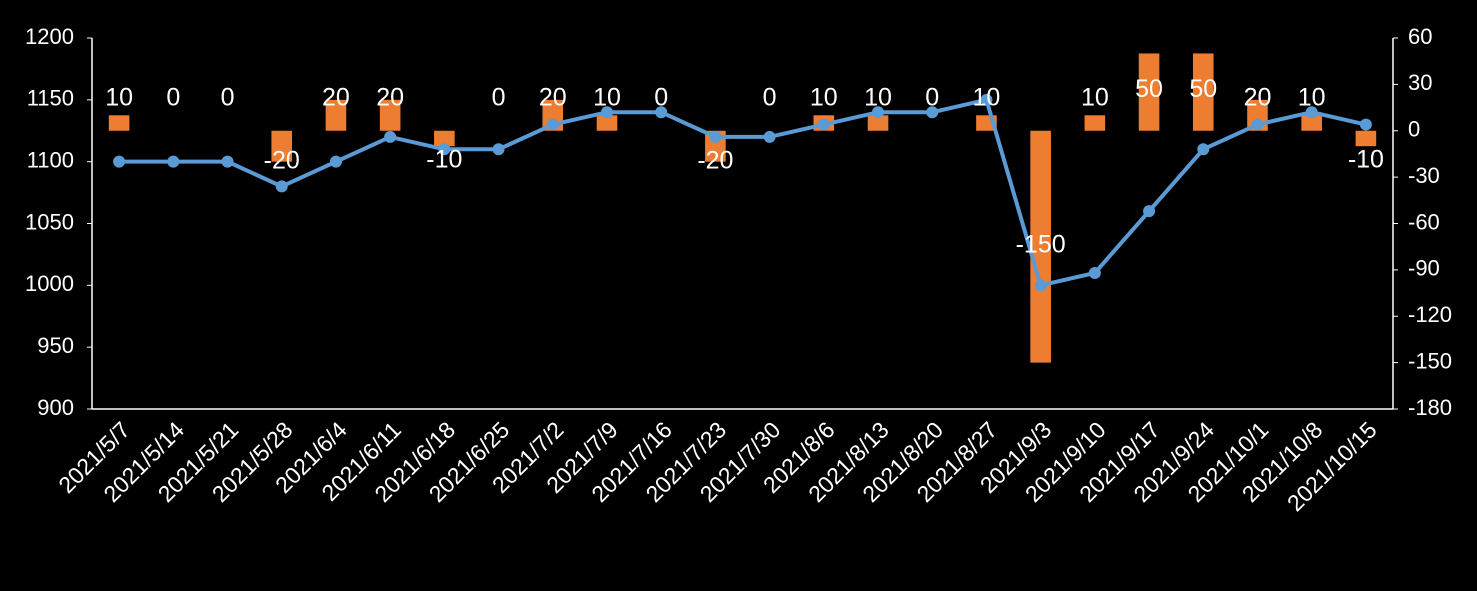 The image size is (1477, 591). What do you see at coordinates (49, 36) in the screenshot?
I see `y-tick-label: 1200` at bounding box center [49, 36].